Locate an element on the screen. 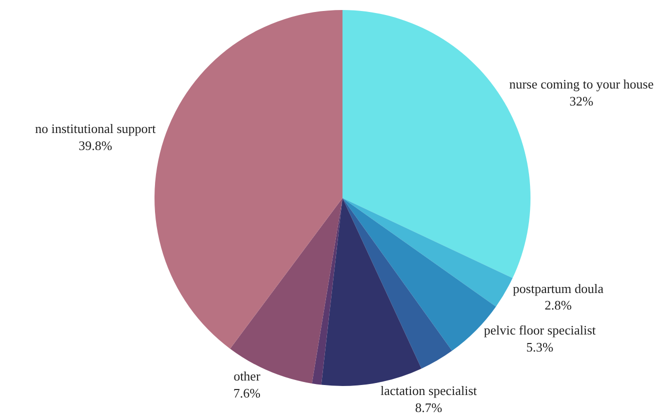 This screenshot has width=667, height=420. data-label: 7.6% is located at coordinates (247, 392).